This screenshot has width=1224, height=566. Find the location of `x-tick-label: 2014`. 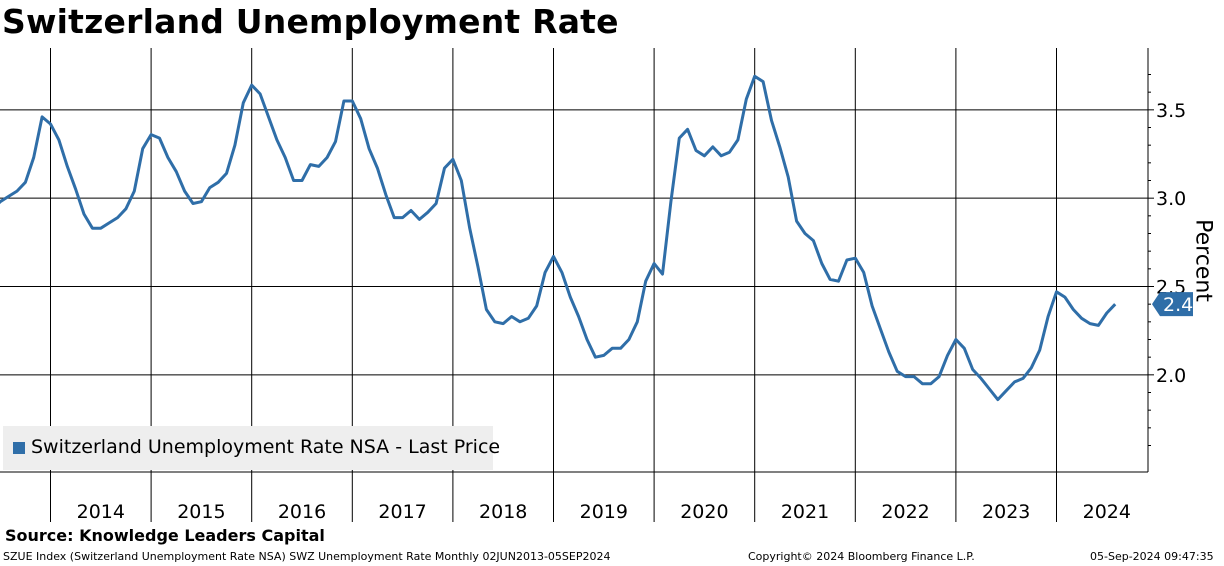

x-tick-label: 2014 is located at coordinates (101, 512).